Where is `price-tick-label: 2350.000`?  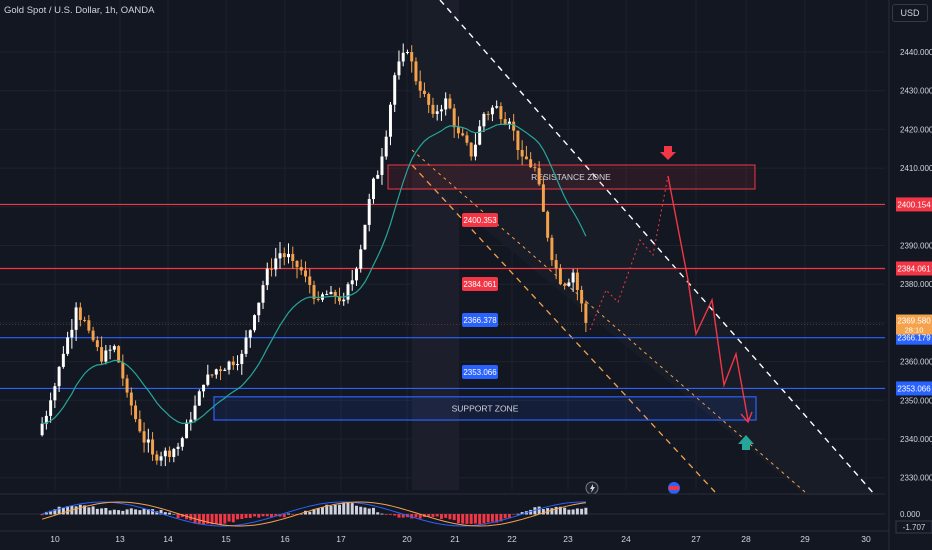
price-tick-label: 2350.000 is located at coordinates (916, 400).